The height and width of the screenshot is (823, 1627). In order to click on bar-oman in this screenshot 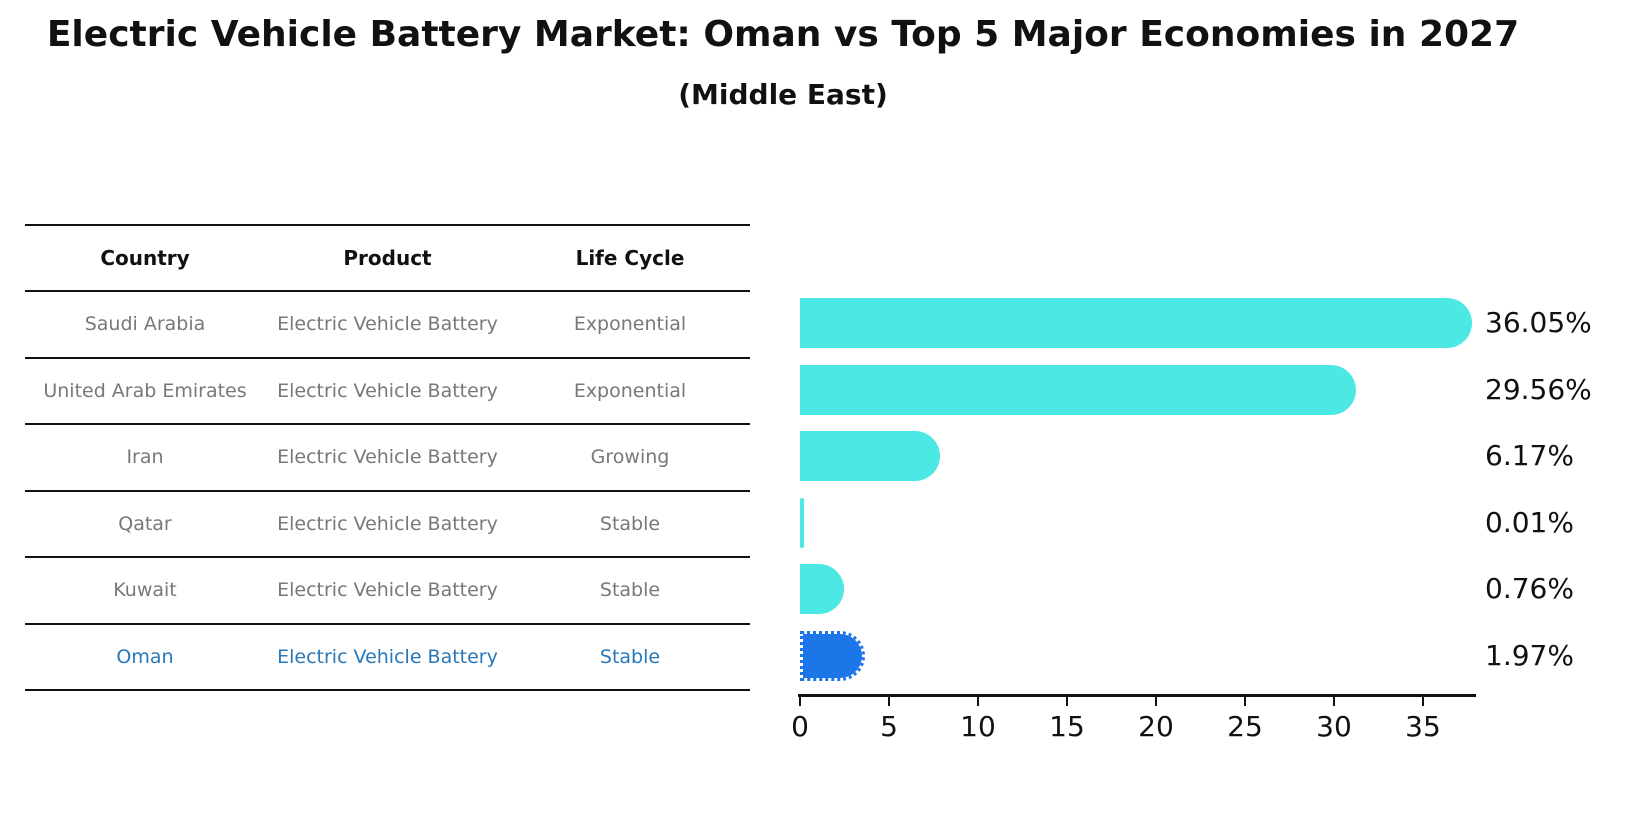, I will do `click(832, 655)`.